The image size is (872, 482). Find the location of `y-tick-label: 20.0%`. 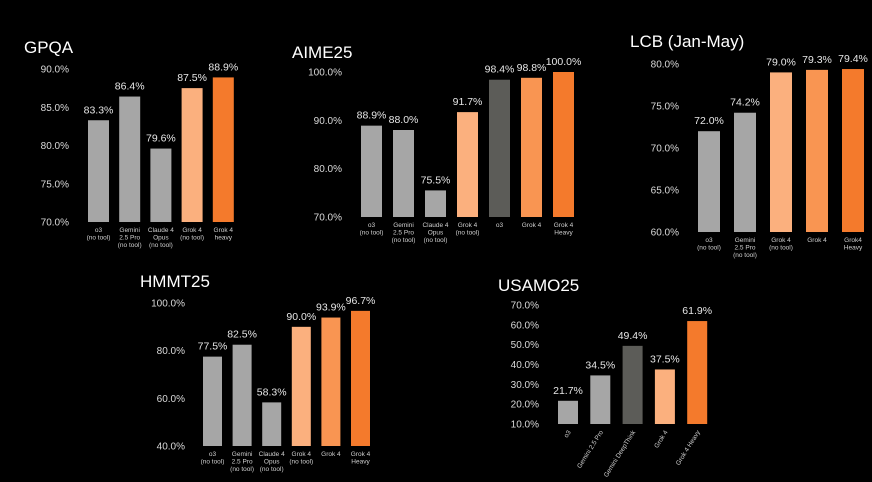

y-tick-label: 20.0% is located at coordinates (525, 405).